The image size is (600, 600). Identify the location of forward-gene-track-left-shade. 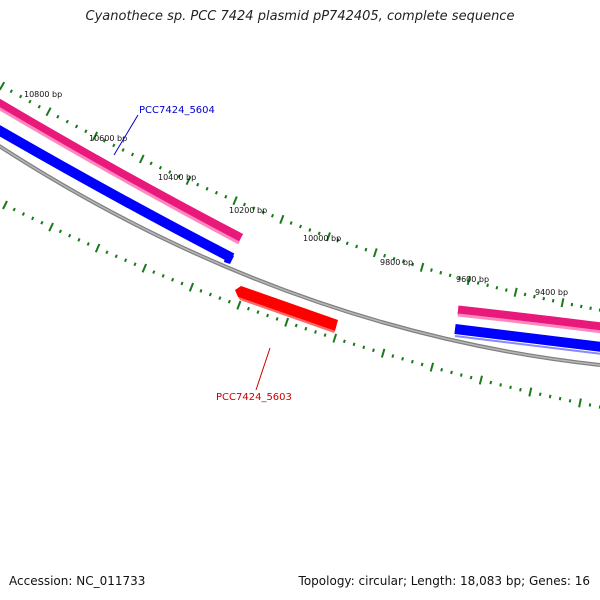
(120, 176).